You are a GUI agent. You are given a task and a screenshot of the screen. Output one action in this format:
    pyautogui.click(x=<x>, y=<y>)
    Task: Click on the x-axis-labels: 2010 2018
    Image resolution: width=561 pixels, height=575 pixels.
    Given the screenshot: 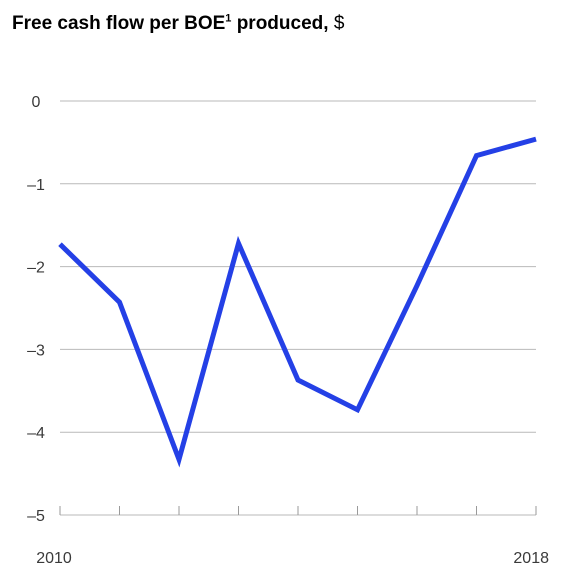 What is the action you would take?
    pyautogui.click(x=292, y=558)
    